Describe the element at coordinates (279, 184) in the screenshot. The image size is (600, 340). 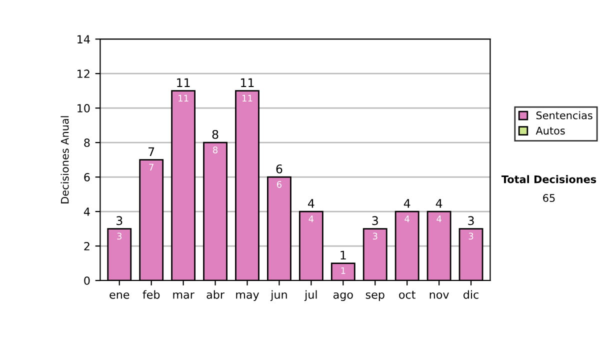
I see `data-label: 6` at that location.